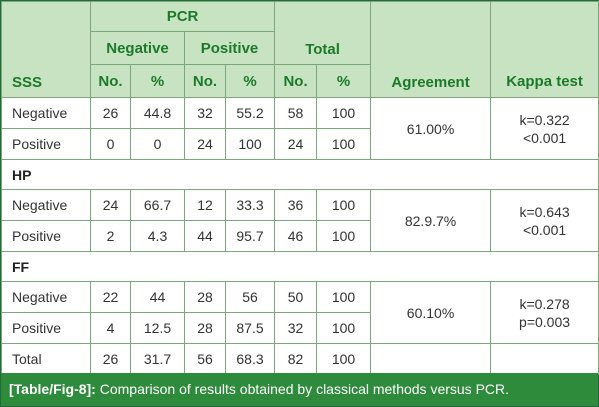  I want to click on cell: 46, so click(296, 236).